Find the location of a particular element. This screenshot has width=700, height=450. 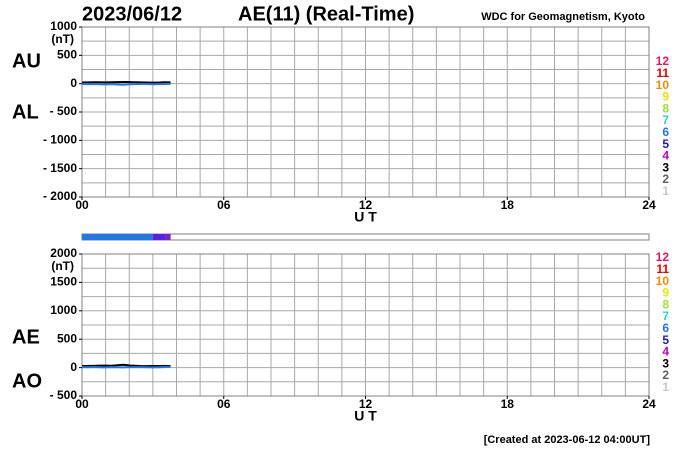

y-tick-label: 2000 is located at coordinates (63, 253).